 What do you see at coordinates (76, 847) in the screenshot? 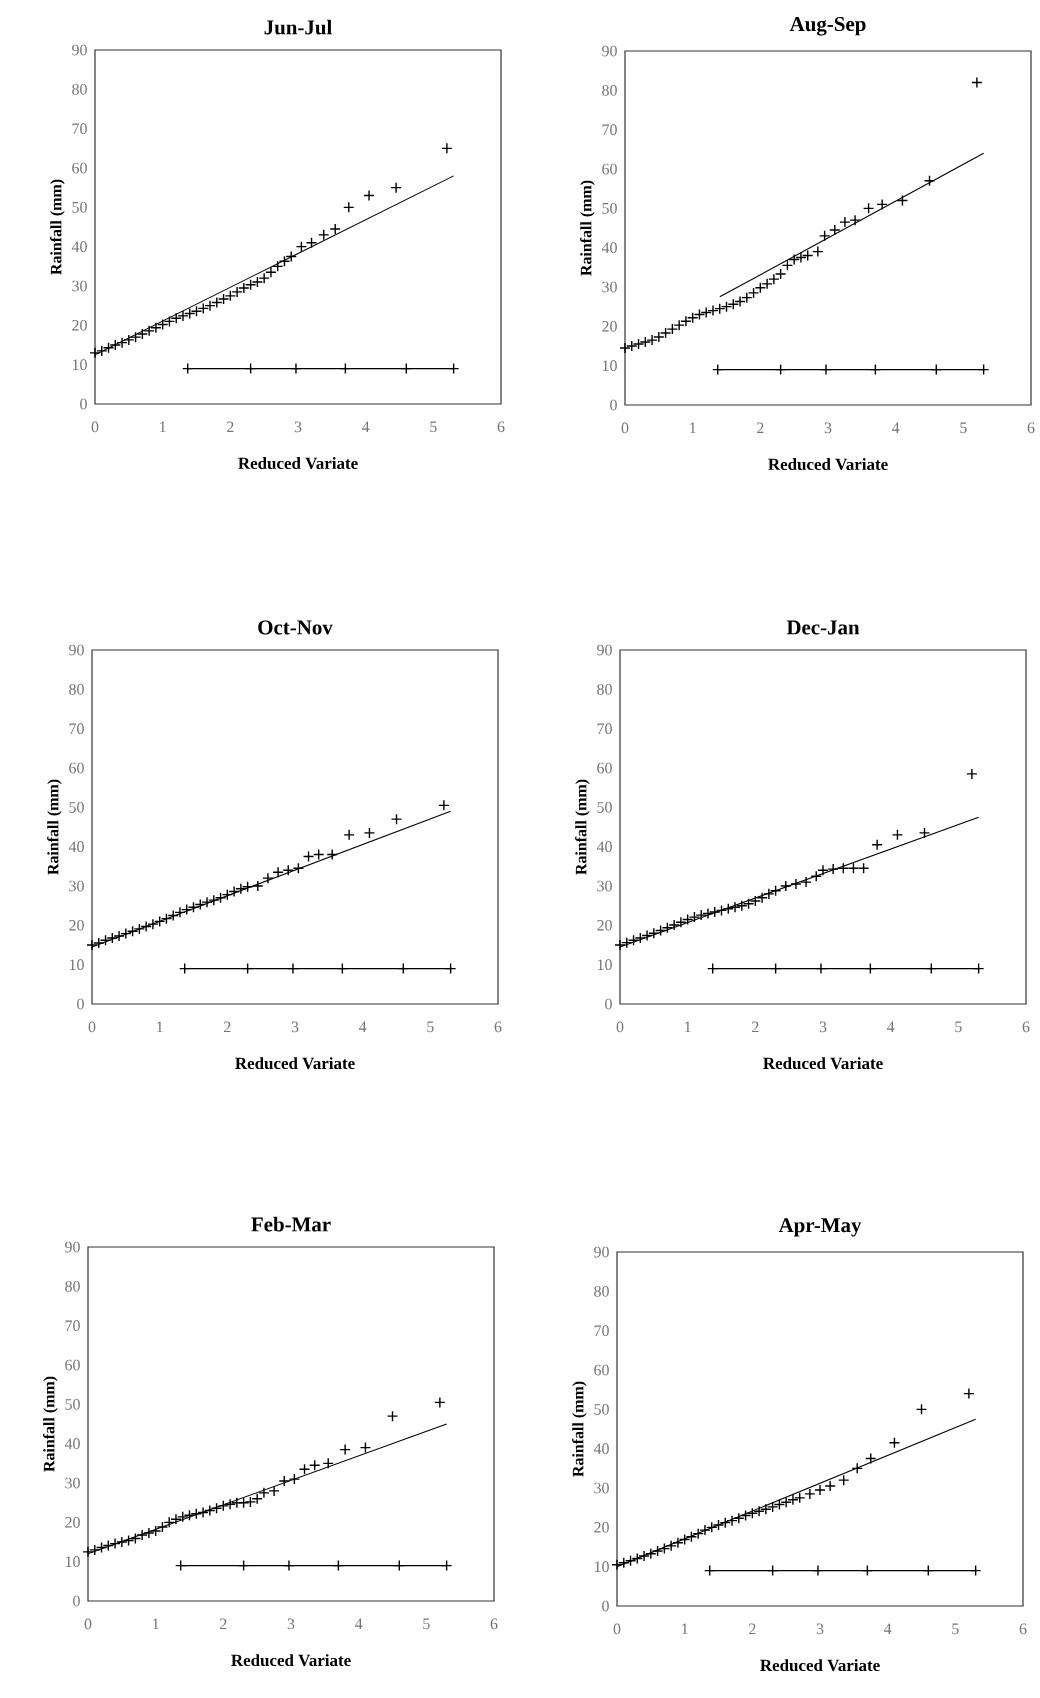
I see `y-tick-label: 40` at bounding box center [76, 847].